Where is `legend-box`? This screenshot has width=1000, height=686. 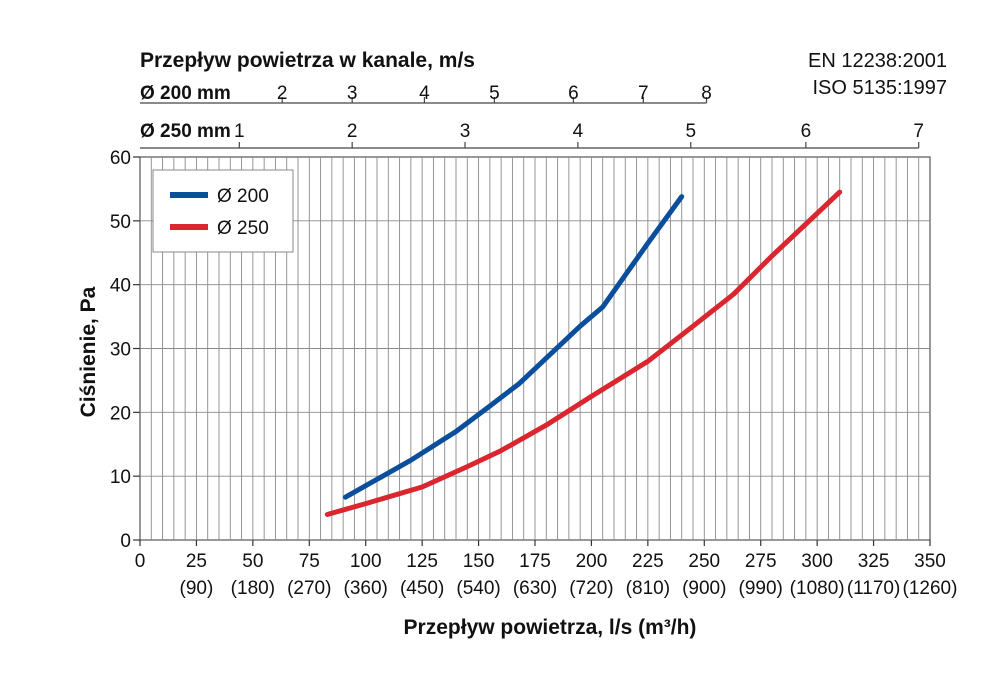
legend-box is located at coordinates (223, 211).